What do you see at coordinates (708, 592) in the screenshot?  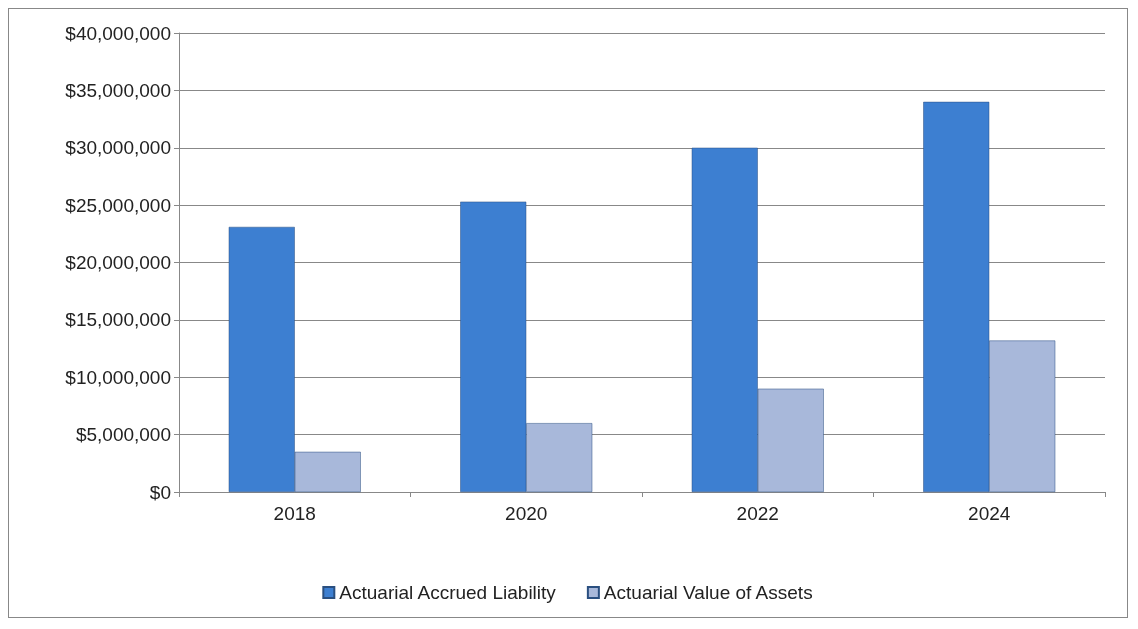 I see `legend-label: Actuarial Value of Assets` at bounding box center [708, 592].